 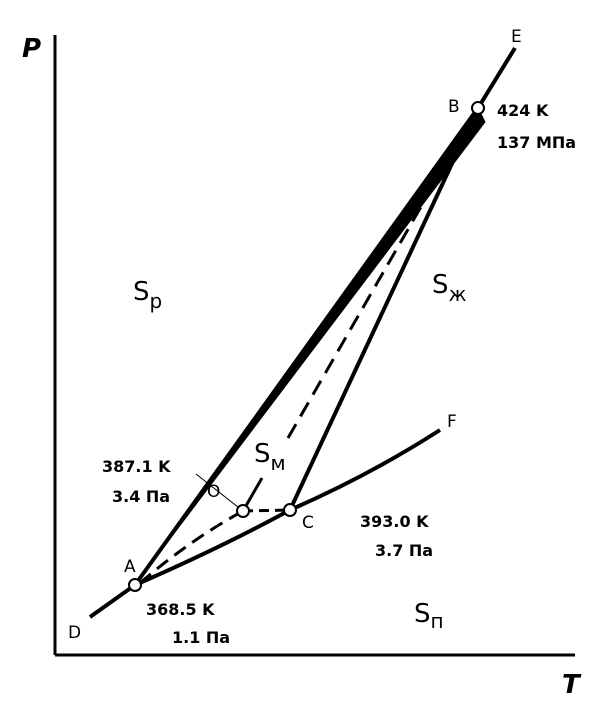 What do you see at coordinates (523, 110) in the screenshot?
I see `annotation: 424 K` at bounding box center [523, 110].